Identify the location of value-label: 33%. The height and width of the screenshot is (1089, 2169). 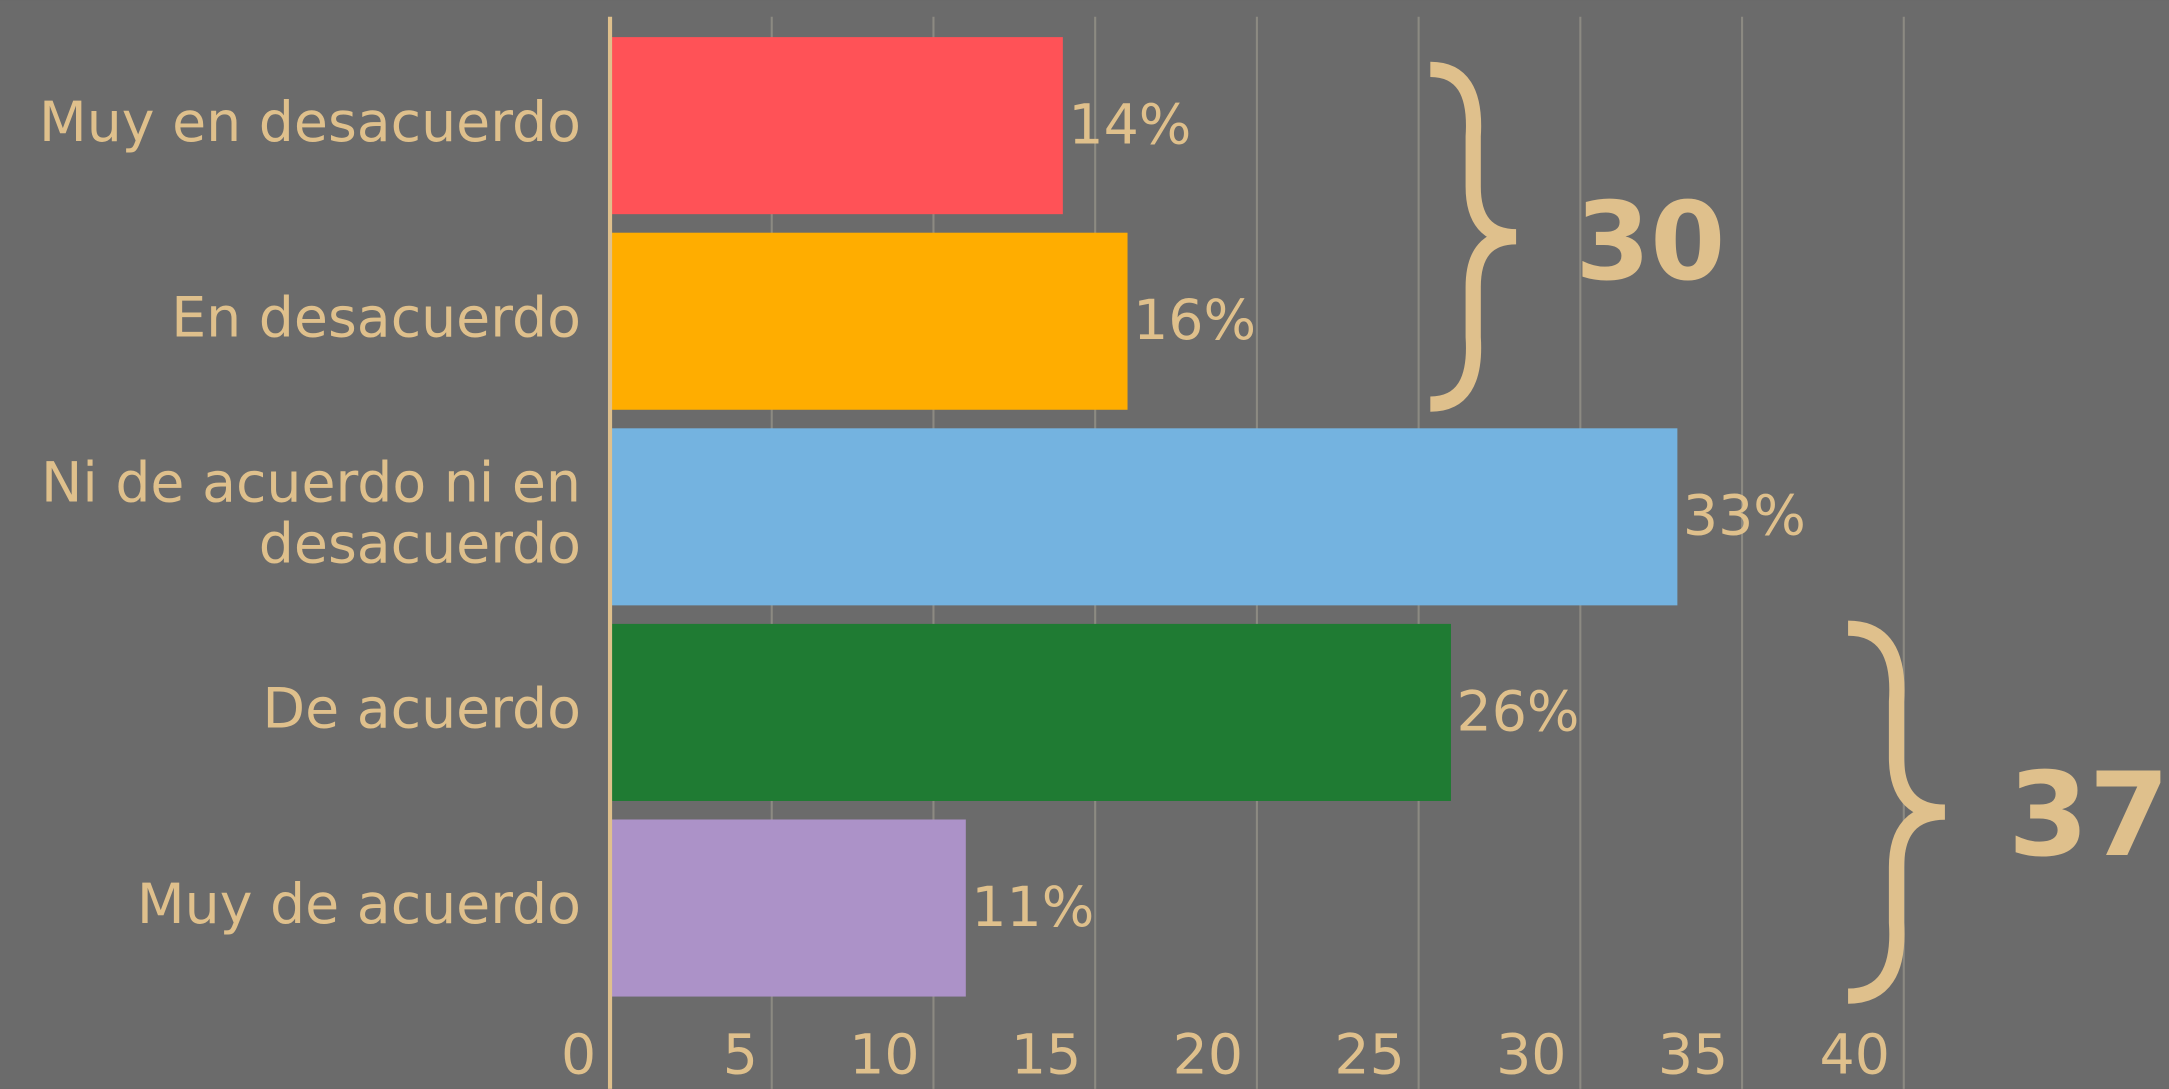
(1744, 517).